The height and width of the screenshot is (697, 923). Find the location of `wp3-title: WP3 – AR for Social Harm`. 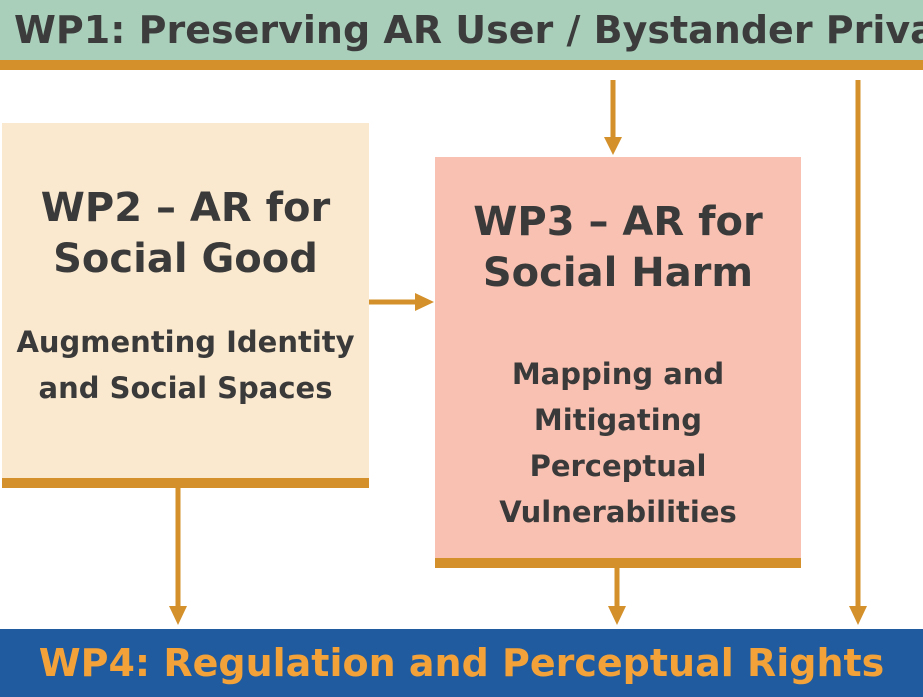

wp3-title: WP3 – AR for Social Harm is located at coordinates (617, 248).